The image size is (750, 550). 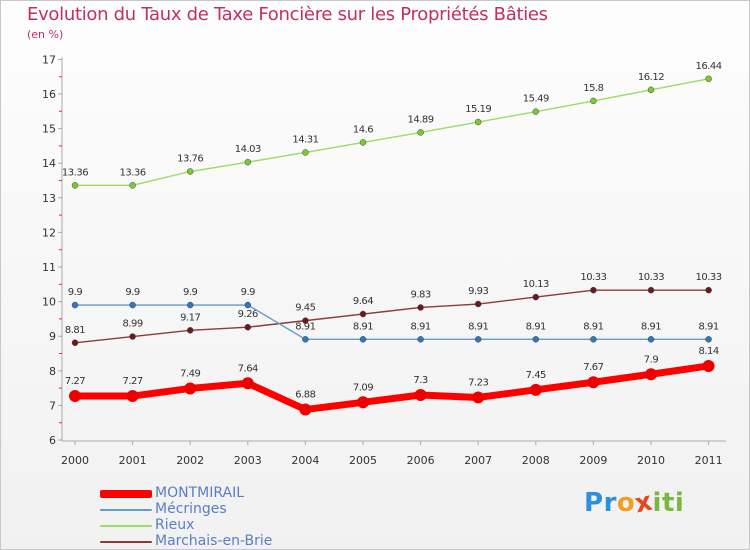 What do you see at coordinates (52, 336) in the screenshot?
I see `y-tick-label: 9` at bounding box center [52, 336].